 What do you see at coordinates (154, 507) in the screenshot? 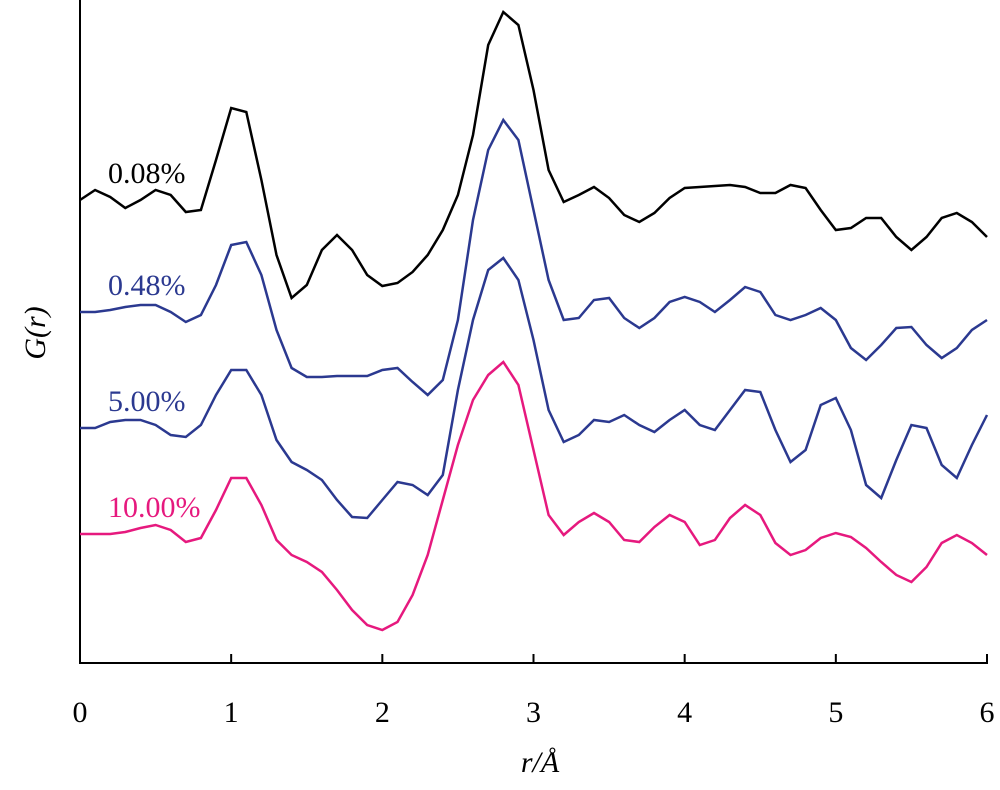
I see `series-label: 10.00%` at bounding box center [154, 507].